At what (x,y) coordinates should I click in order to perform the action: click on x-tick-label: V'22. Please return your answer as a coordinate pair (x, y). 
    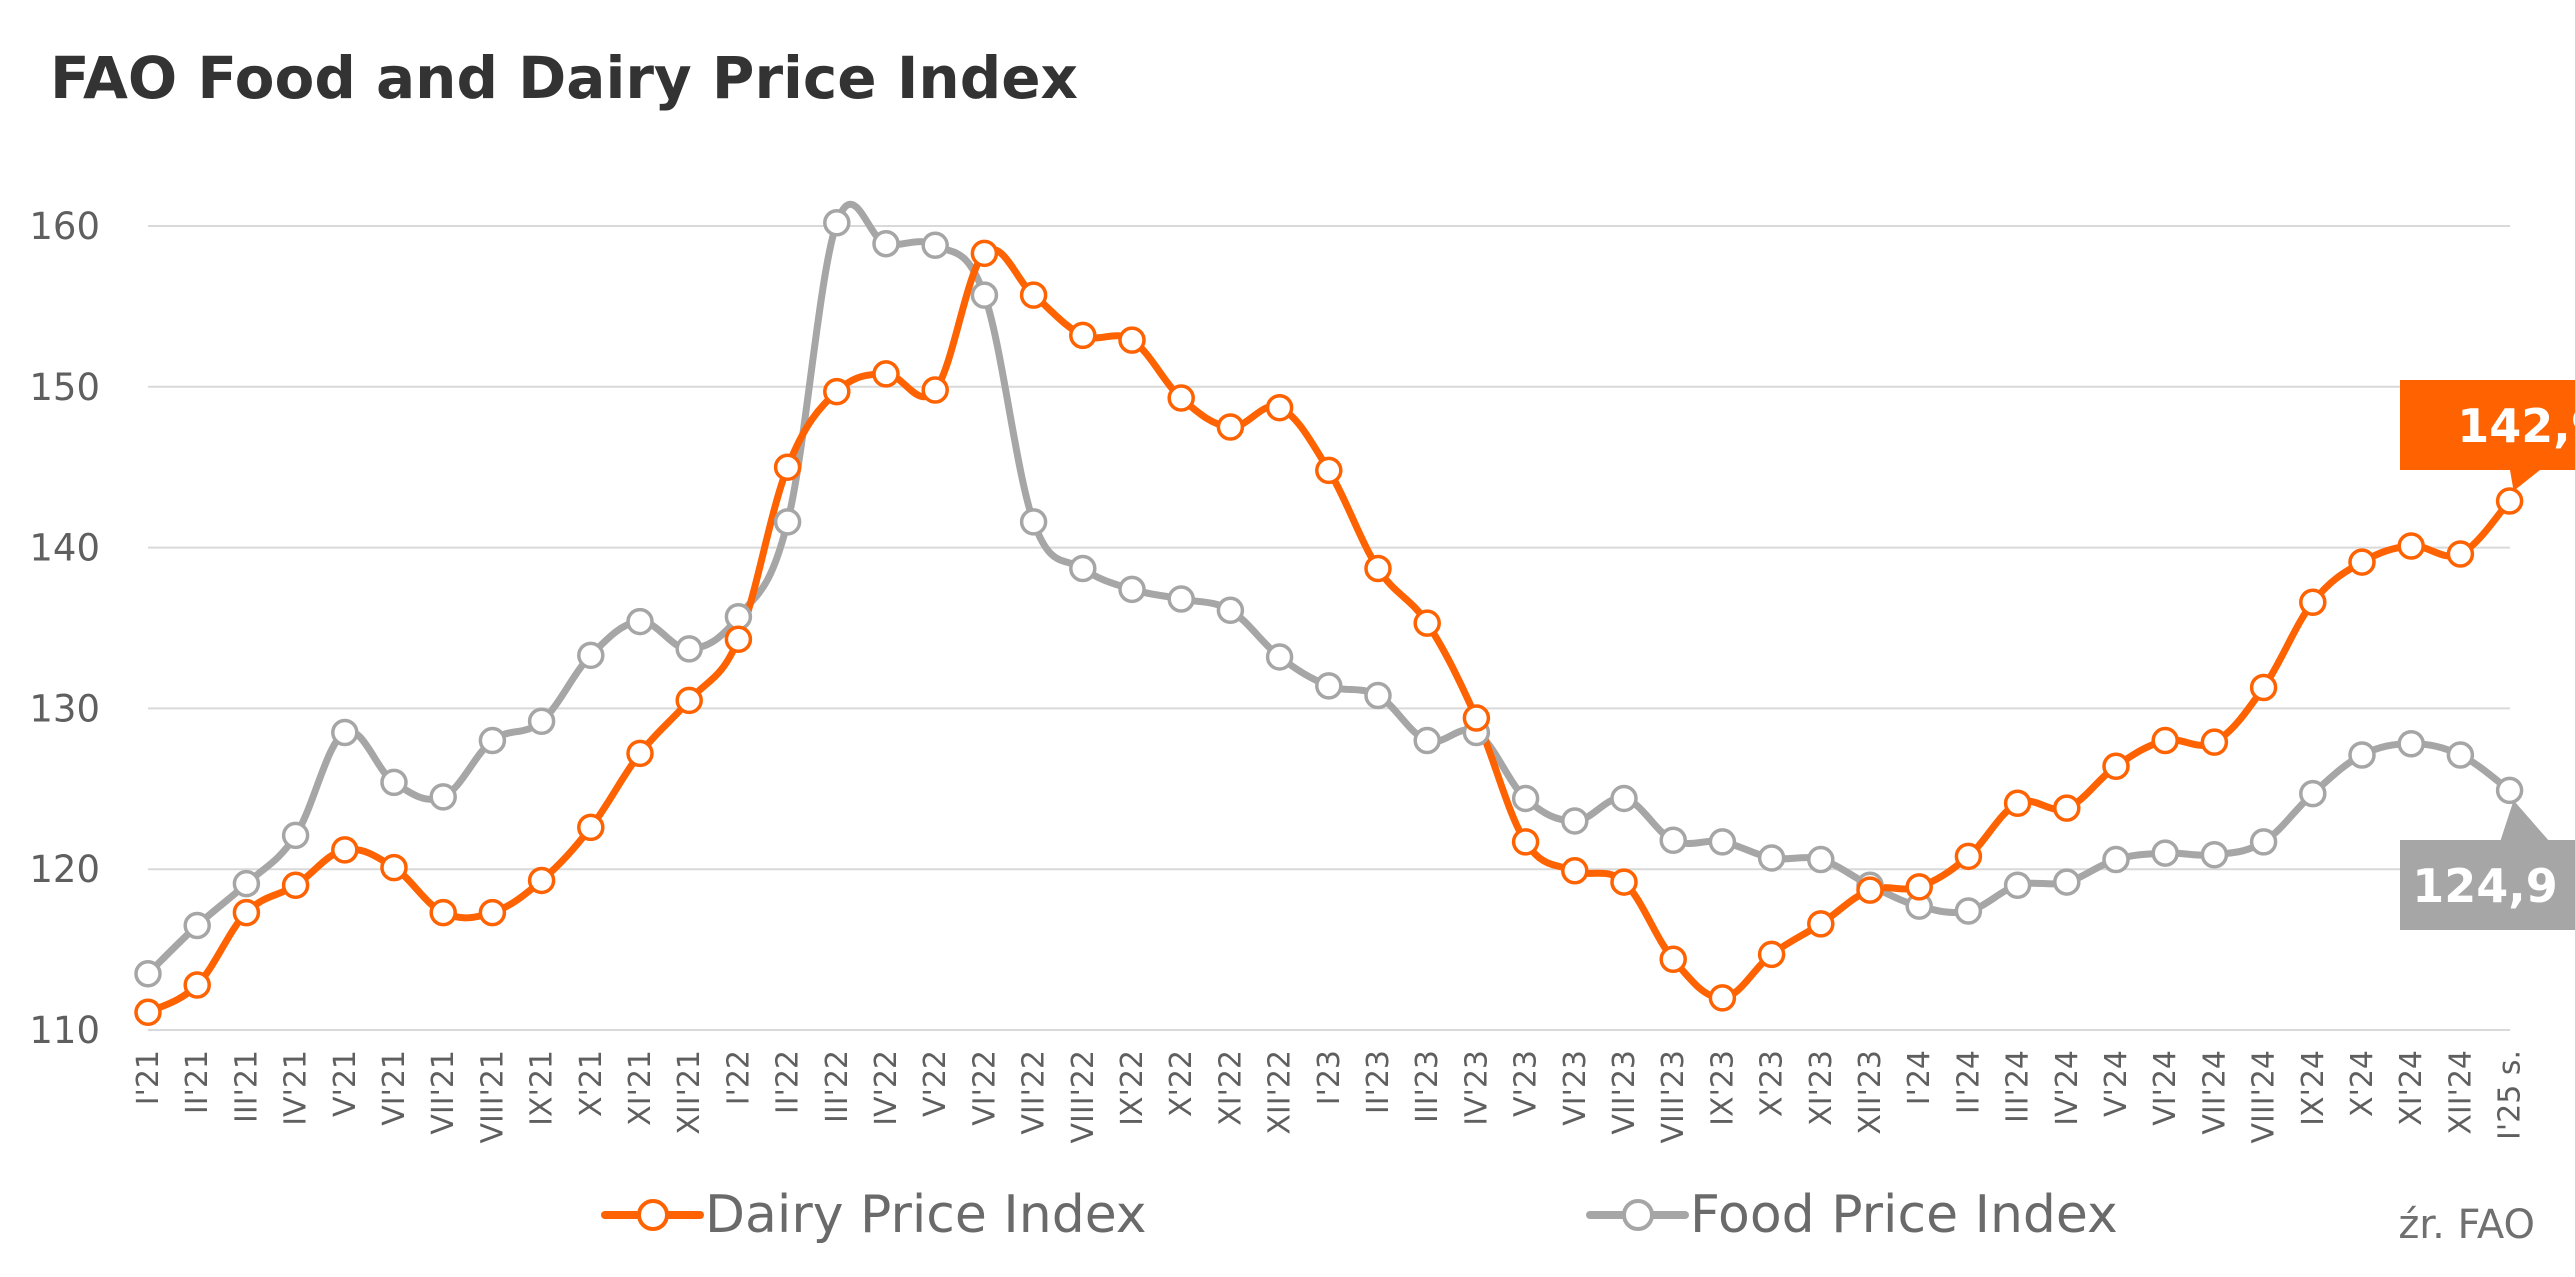
    Looking at the image, I should click on (935, 1083).